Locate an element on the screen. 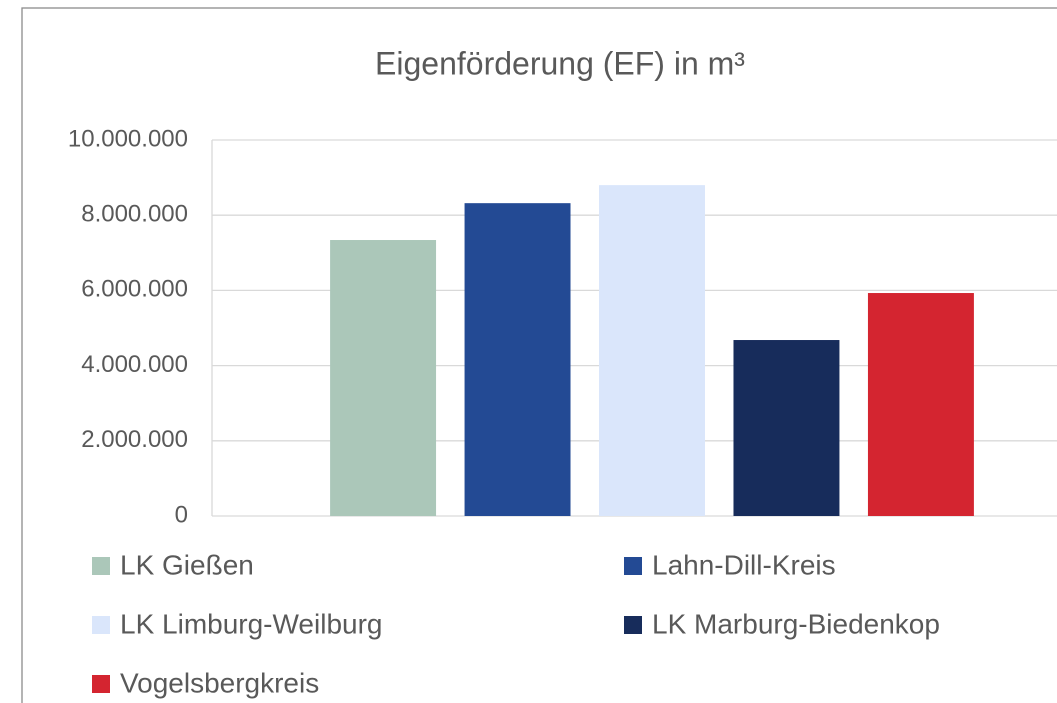 The image size is (1057, 703). legend-label: LK Gießen is located at coordinates (187, 564).